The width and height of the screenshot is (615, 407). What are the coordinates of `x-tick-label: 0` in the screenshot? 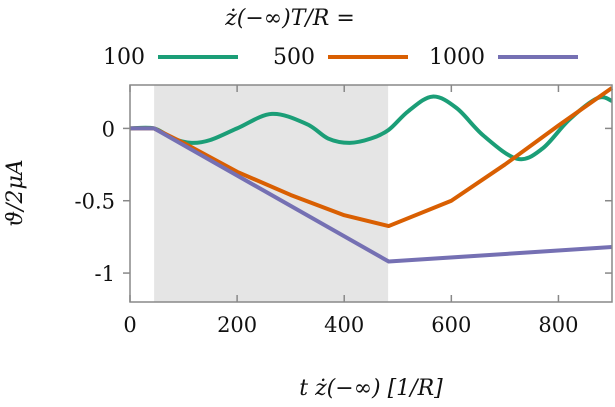 It's located at (129, 325).